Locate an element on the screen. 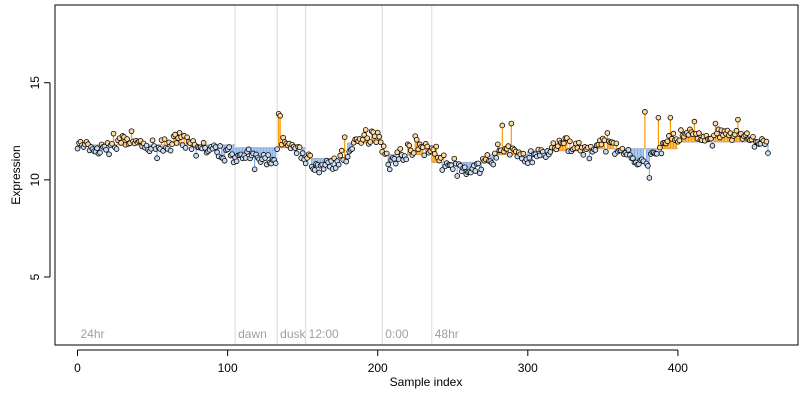 The width and height of the screenshot is (800, 400). x-axis: 0 100 200 300 400 is located at coordinates (381, 362).